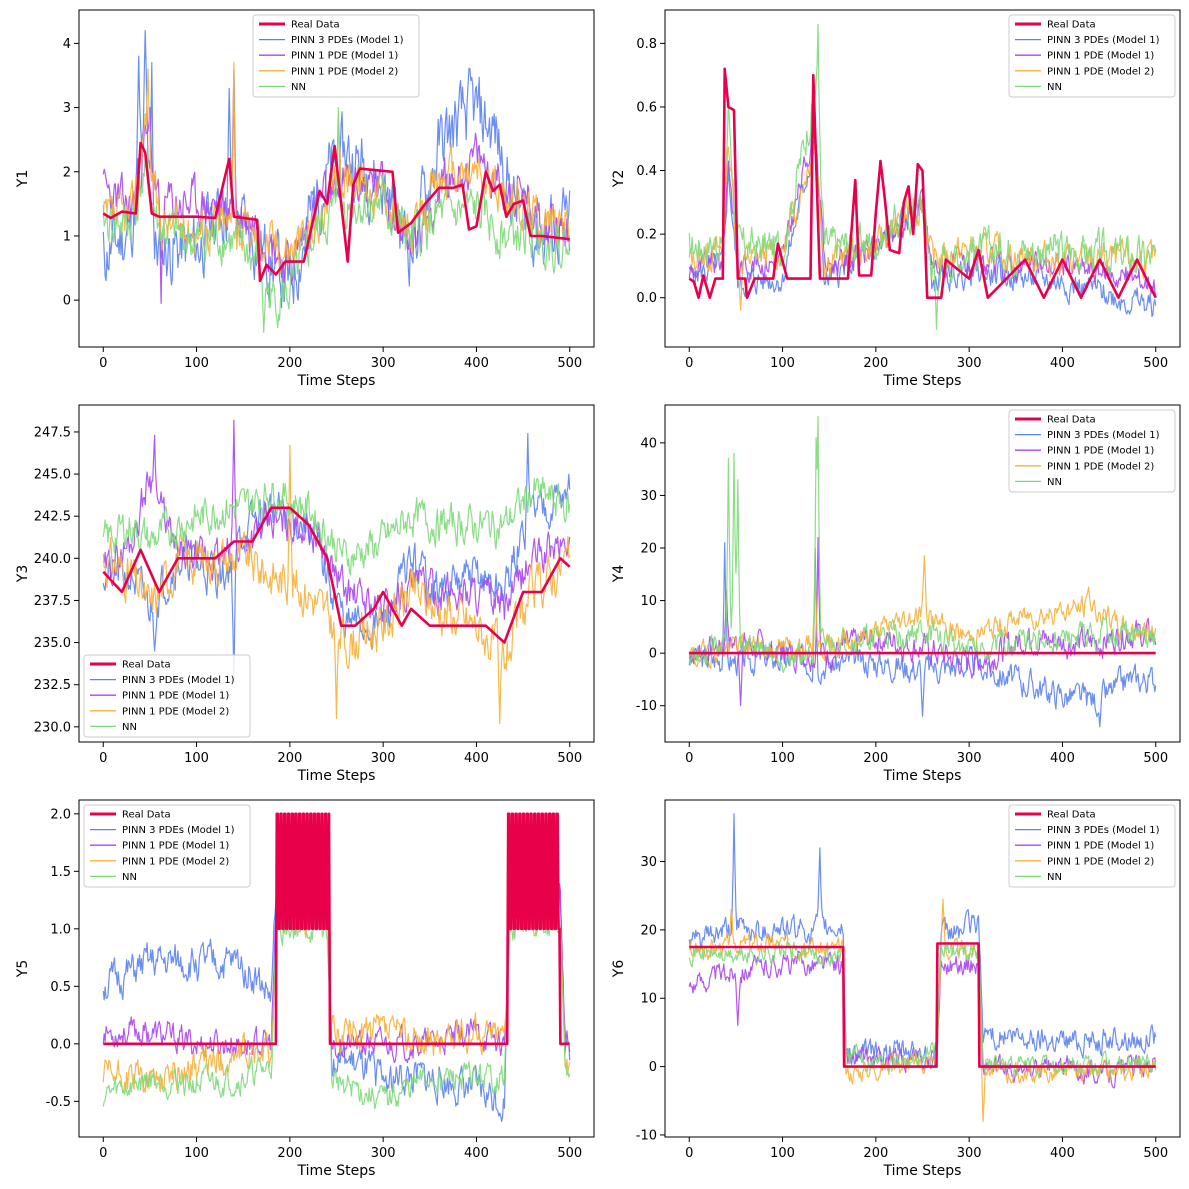 This screenshot has height=1189, width=1189. I want to click on series-pinn1m1-y3, so click(336, 520).